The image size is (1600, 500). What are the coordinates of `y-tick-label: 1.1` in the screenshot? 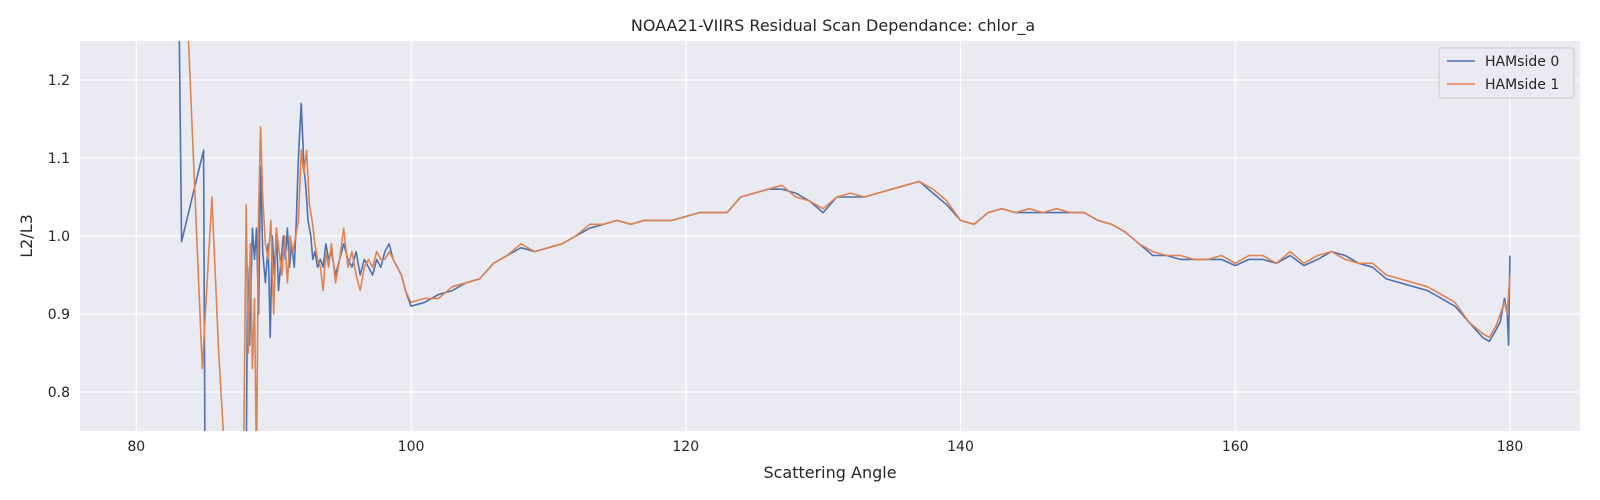 It's located at (59, 159).